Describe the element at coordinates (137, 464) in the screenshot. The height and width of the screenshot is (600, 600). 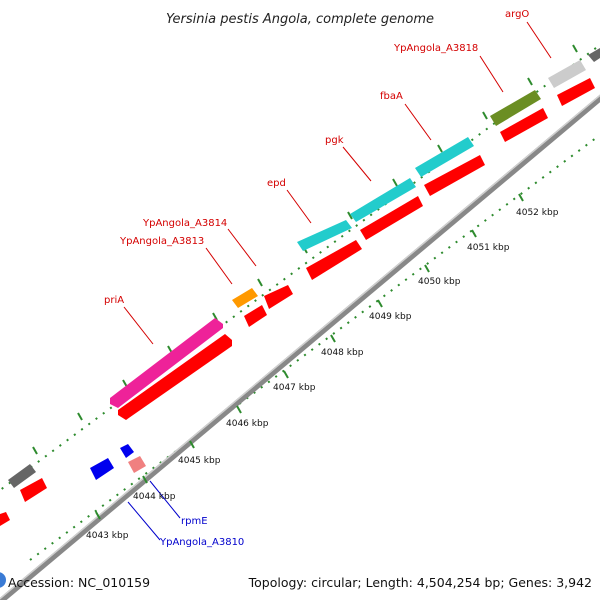
I see `gene-pink-feature` at that location.